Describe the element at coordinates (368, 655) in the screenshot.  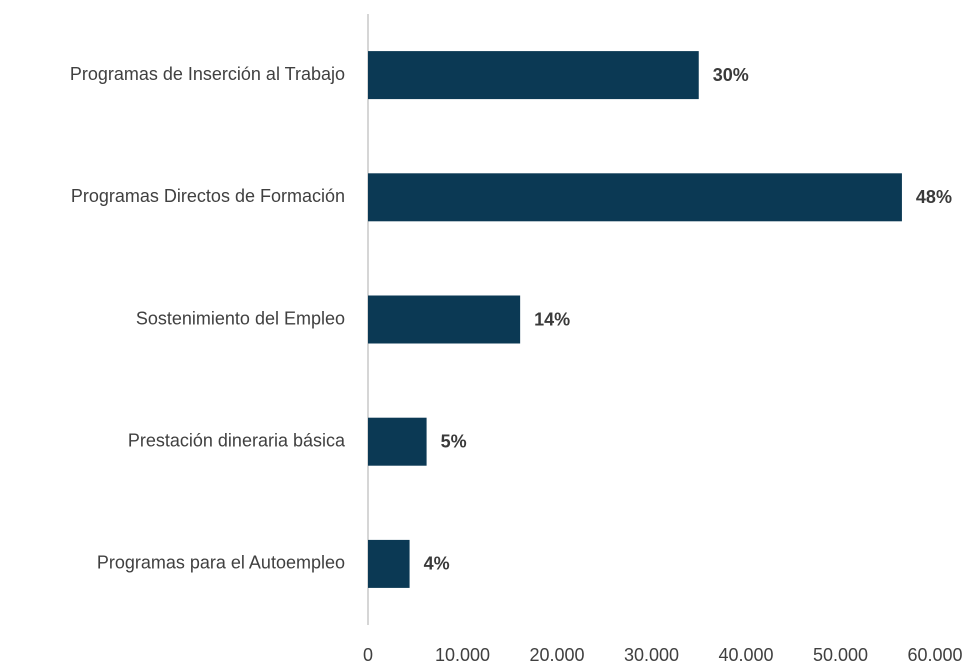
I see `x-tick-label: 0` at that location.